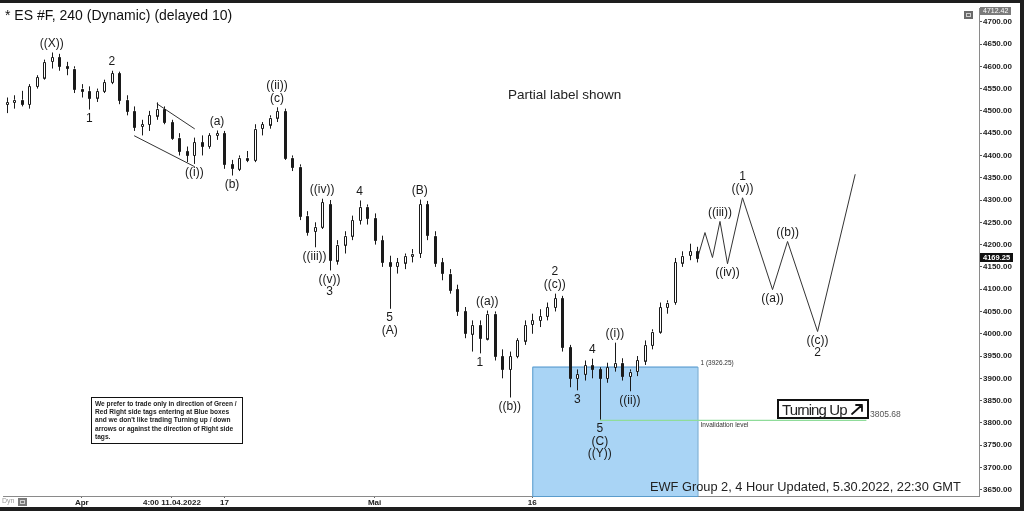 This screenshot has width=1024, height=511. What do you see at coordinates (577, 398) in the screenshot?
I see `annotation: 3` at bounding box center [577, 398].